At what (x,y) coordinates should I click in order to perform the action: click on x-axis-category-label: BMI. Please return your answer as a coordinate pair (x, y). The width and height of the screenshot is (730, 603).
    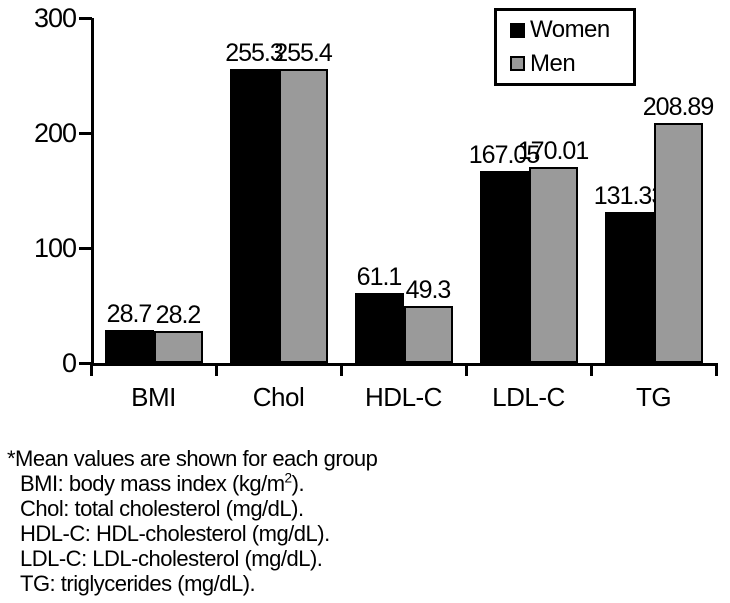
    Looking at the image, I should click on (153, 397).